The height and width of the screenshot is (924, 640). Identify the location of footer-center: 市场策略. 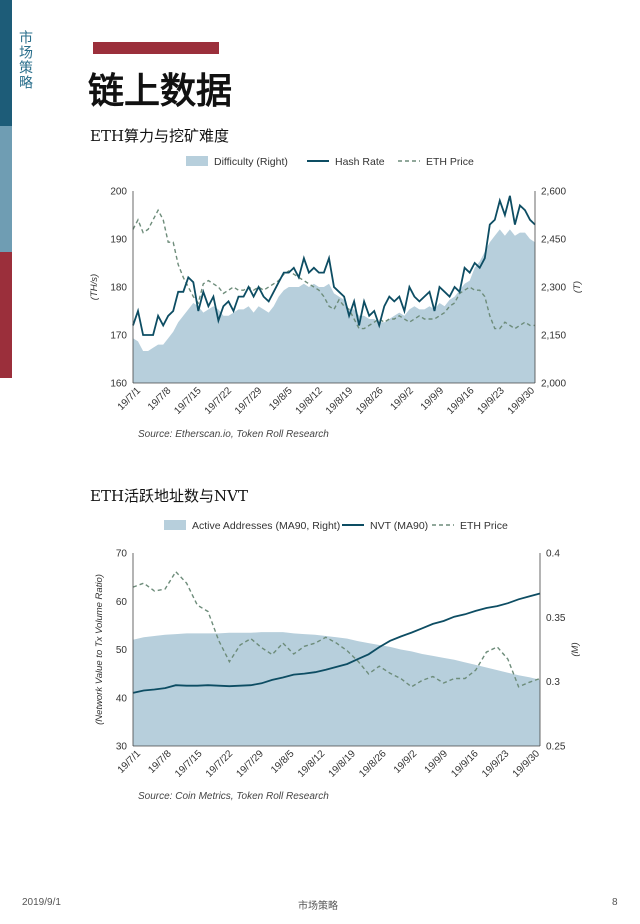
(318, 906).